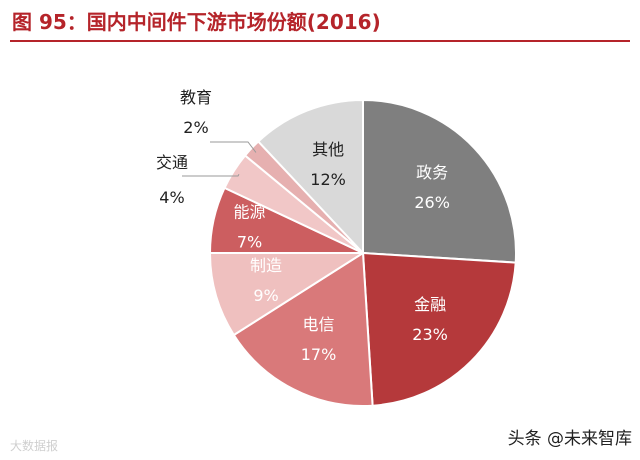 This screenshot has height=460, width=640. Describe the element at coordinates (569, 439) in the screenshot. I see `watermark-right: 头条 @未来智库` at that location.